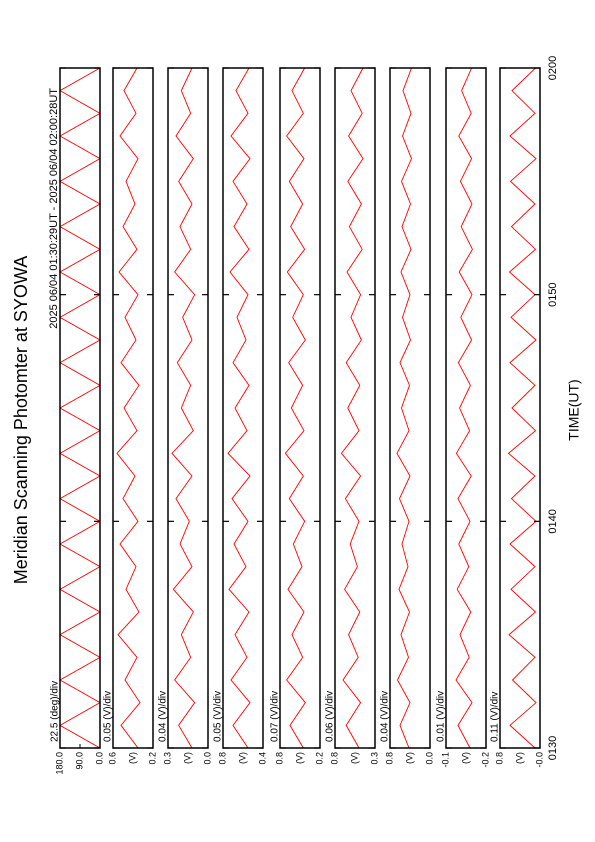 The height and width of the screenshot is (842, 595). What do you see at coordinates (495, 717) in the screenshot?
I see `panel-scale-label: 0.11 (V)/div` at bounding box center [495, 717].